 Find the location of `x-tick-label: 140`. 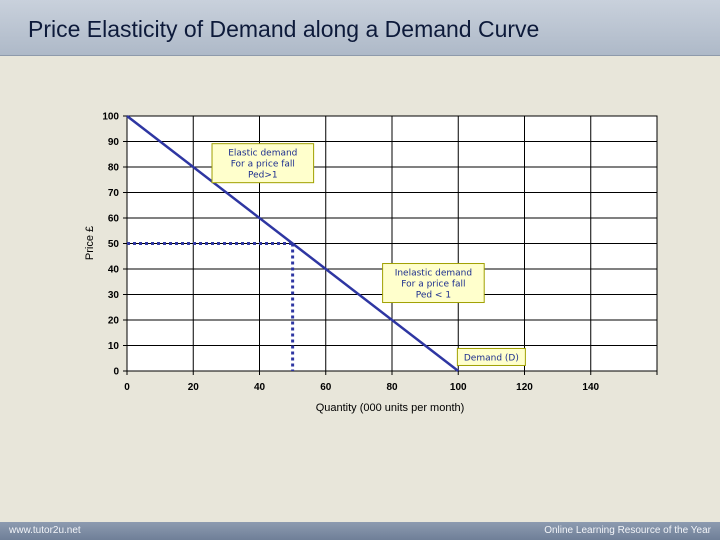

x-tick-label: 140 is located at coordinates (590, 387).